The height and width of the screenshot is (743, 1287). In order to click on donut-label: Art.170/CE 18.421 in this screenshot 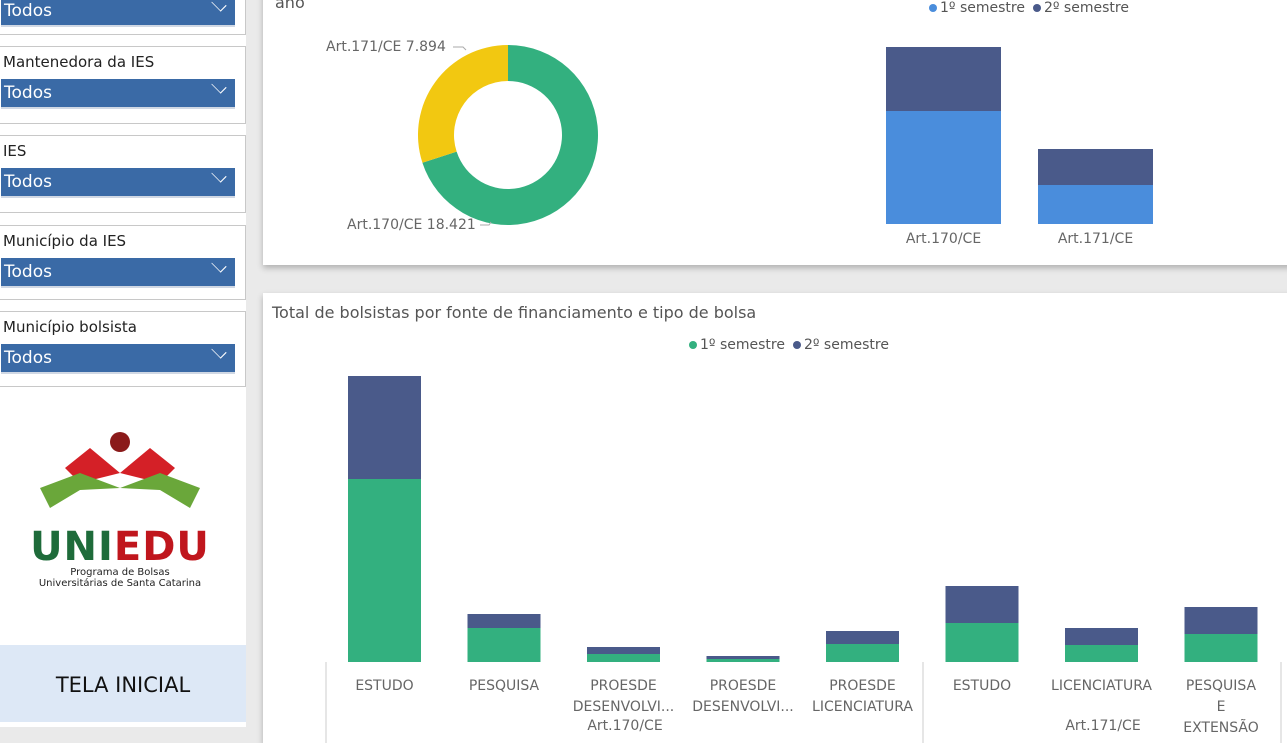, I will do `click(411, 225)`.